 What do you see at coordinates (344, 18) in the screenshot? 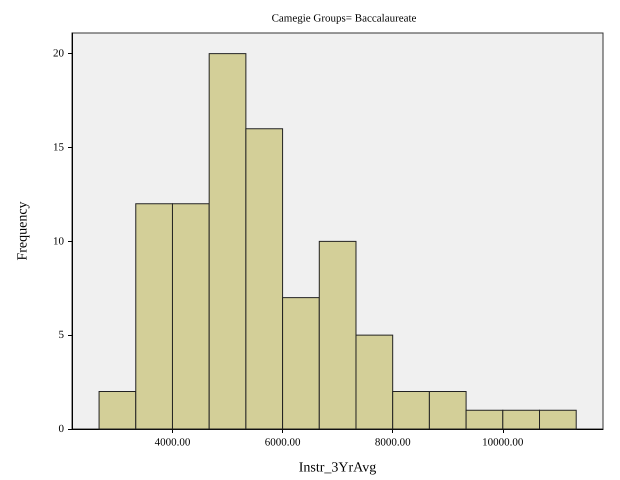
I see `chart-title: Camegie Groups= Baccalaureate` at bounding box center [344, 18].